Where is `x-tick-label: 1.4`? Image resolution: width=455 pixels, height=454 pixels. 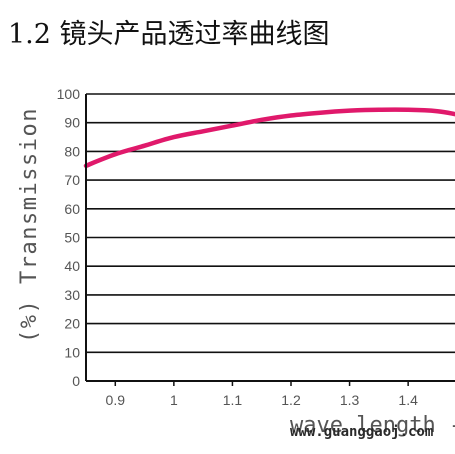 x-tick-label: 1.4 is located at coordinates (408, 400).